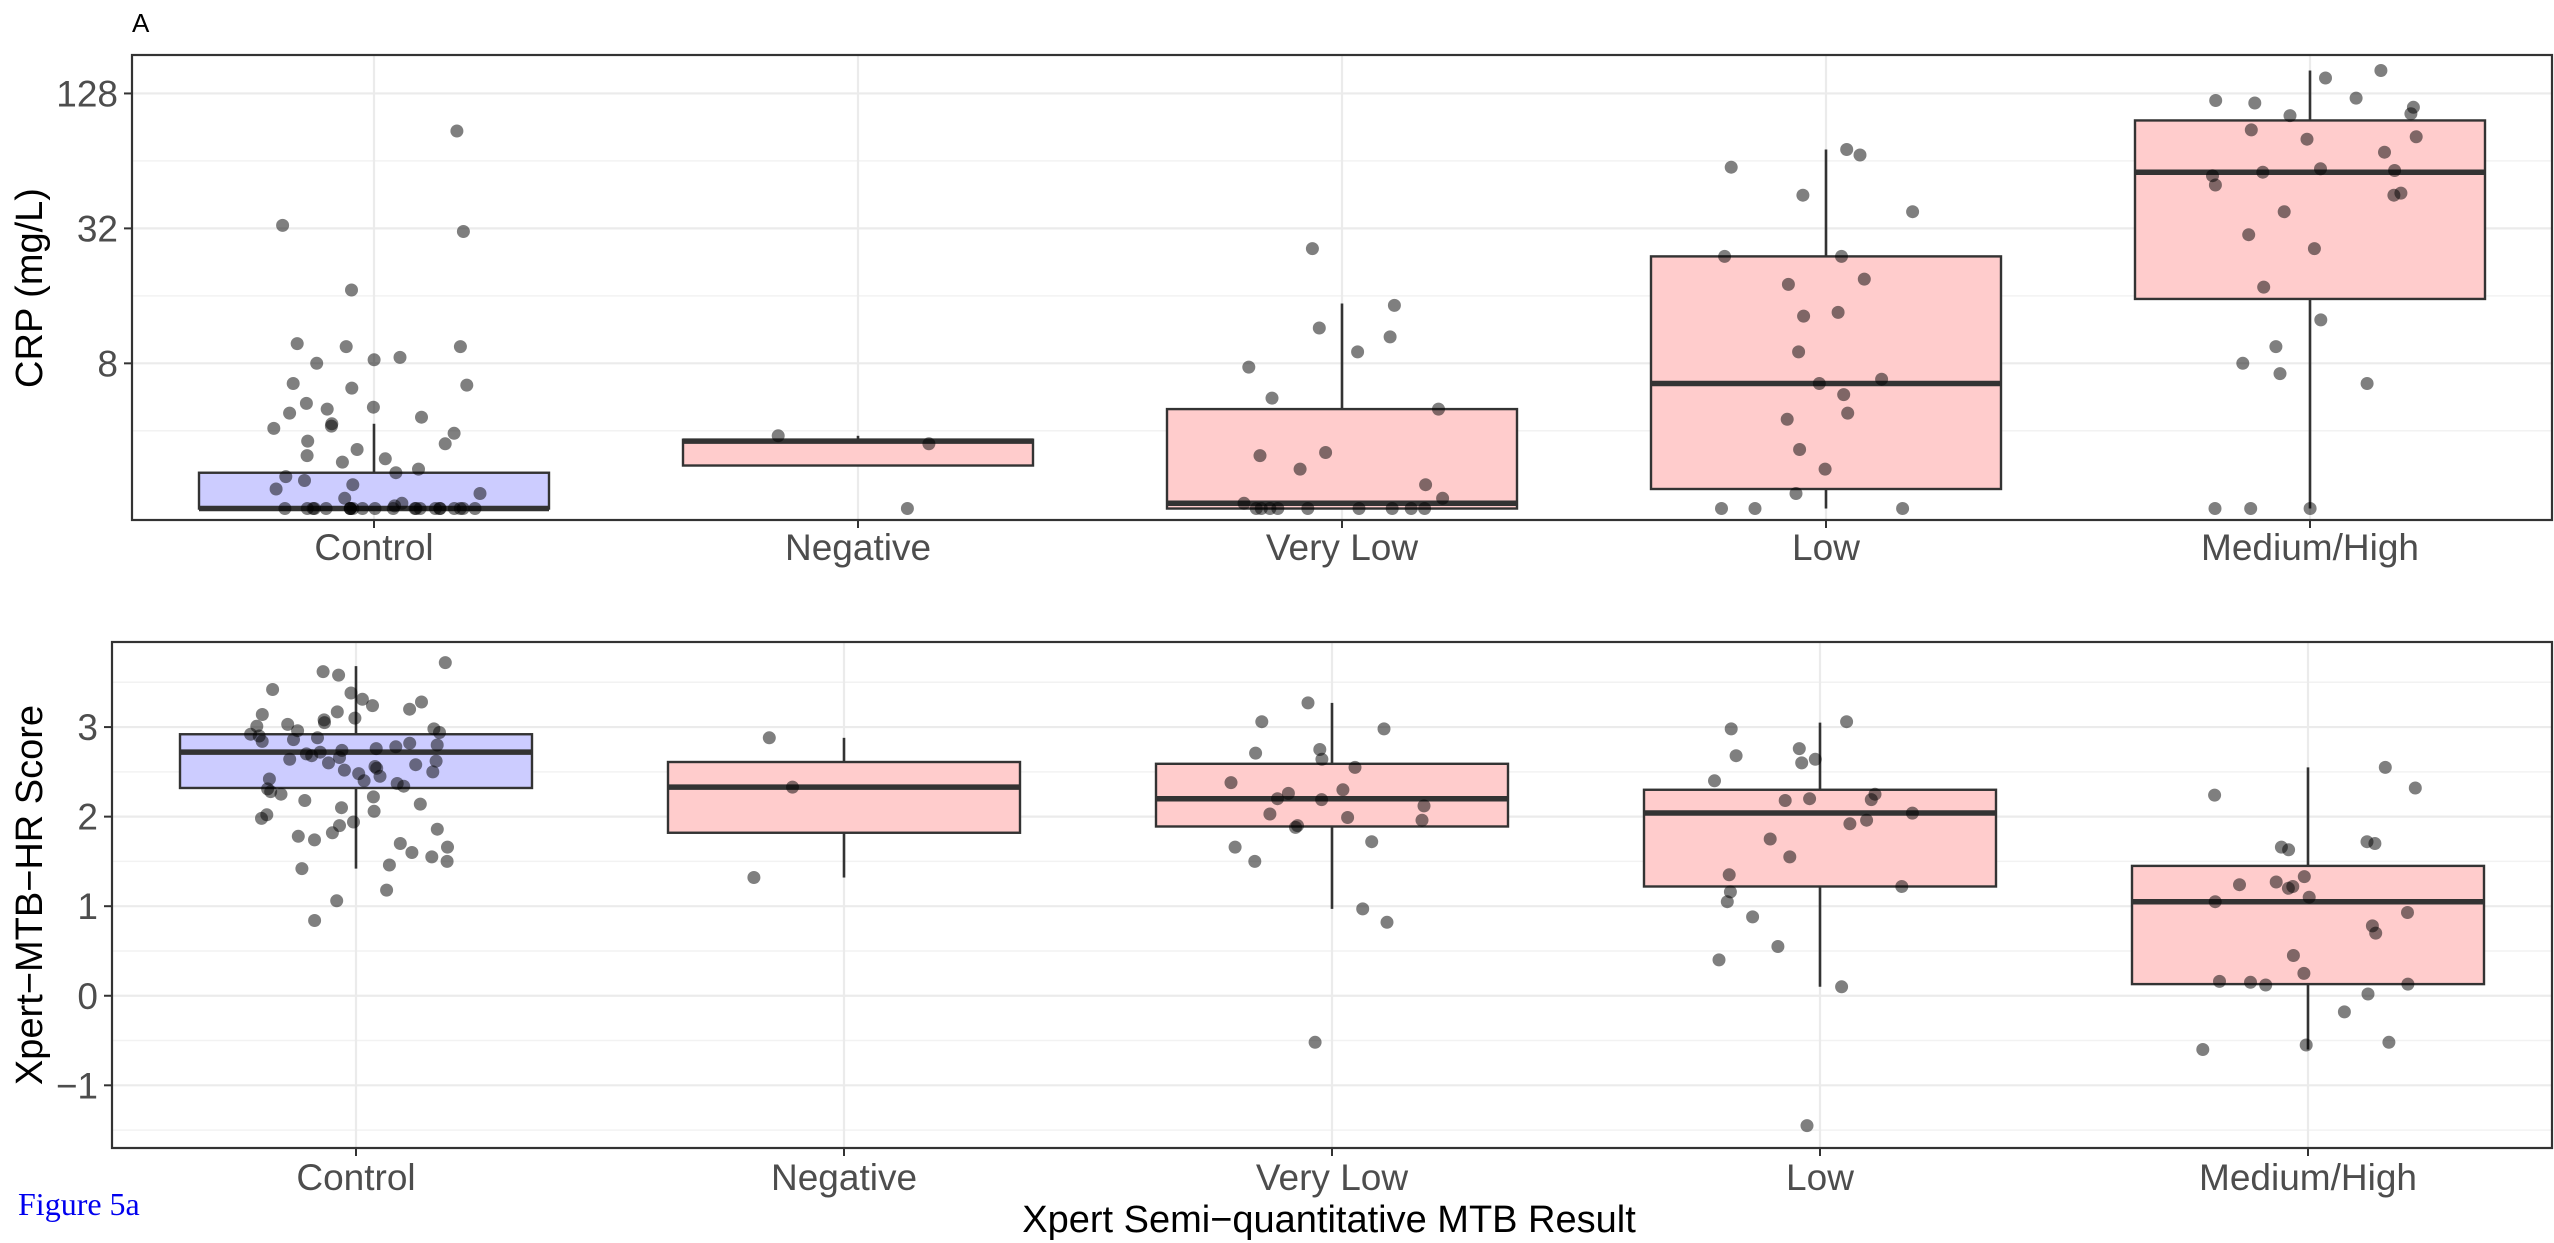  I want to click on data-point-negative, so click(907, 508).